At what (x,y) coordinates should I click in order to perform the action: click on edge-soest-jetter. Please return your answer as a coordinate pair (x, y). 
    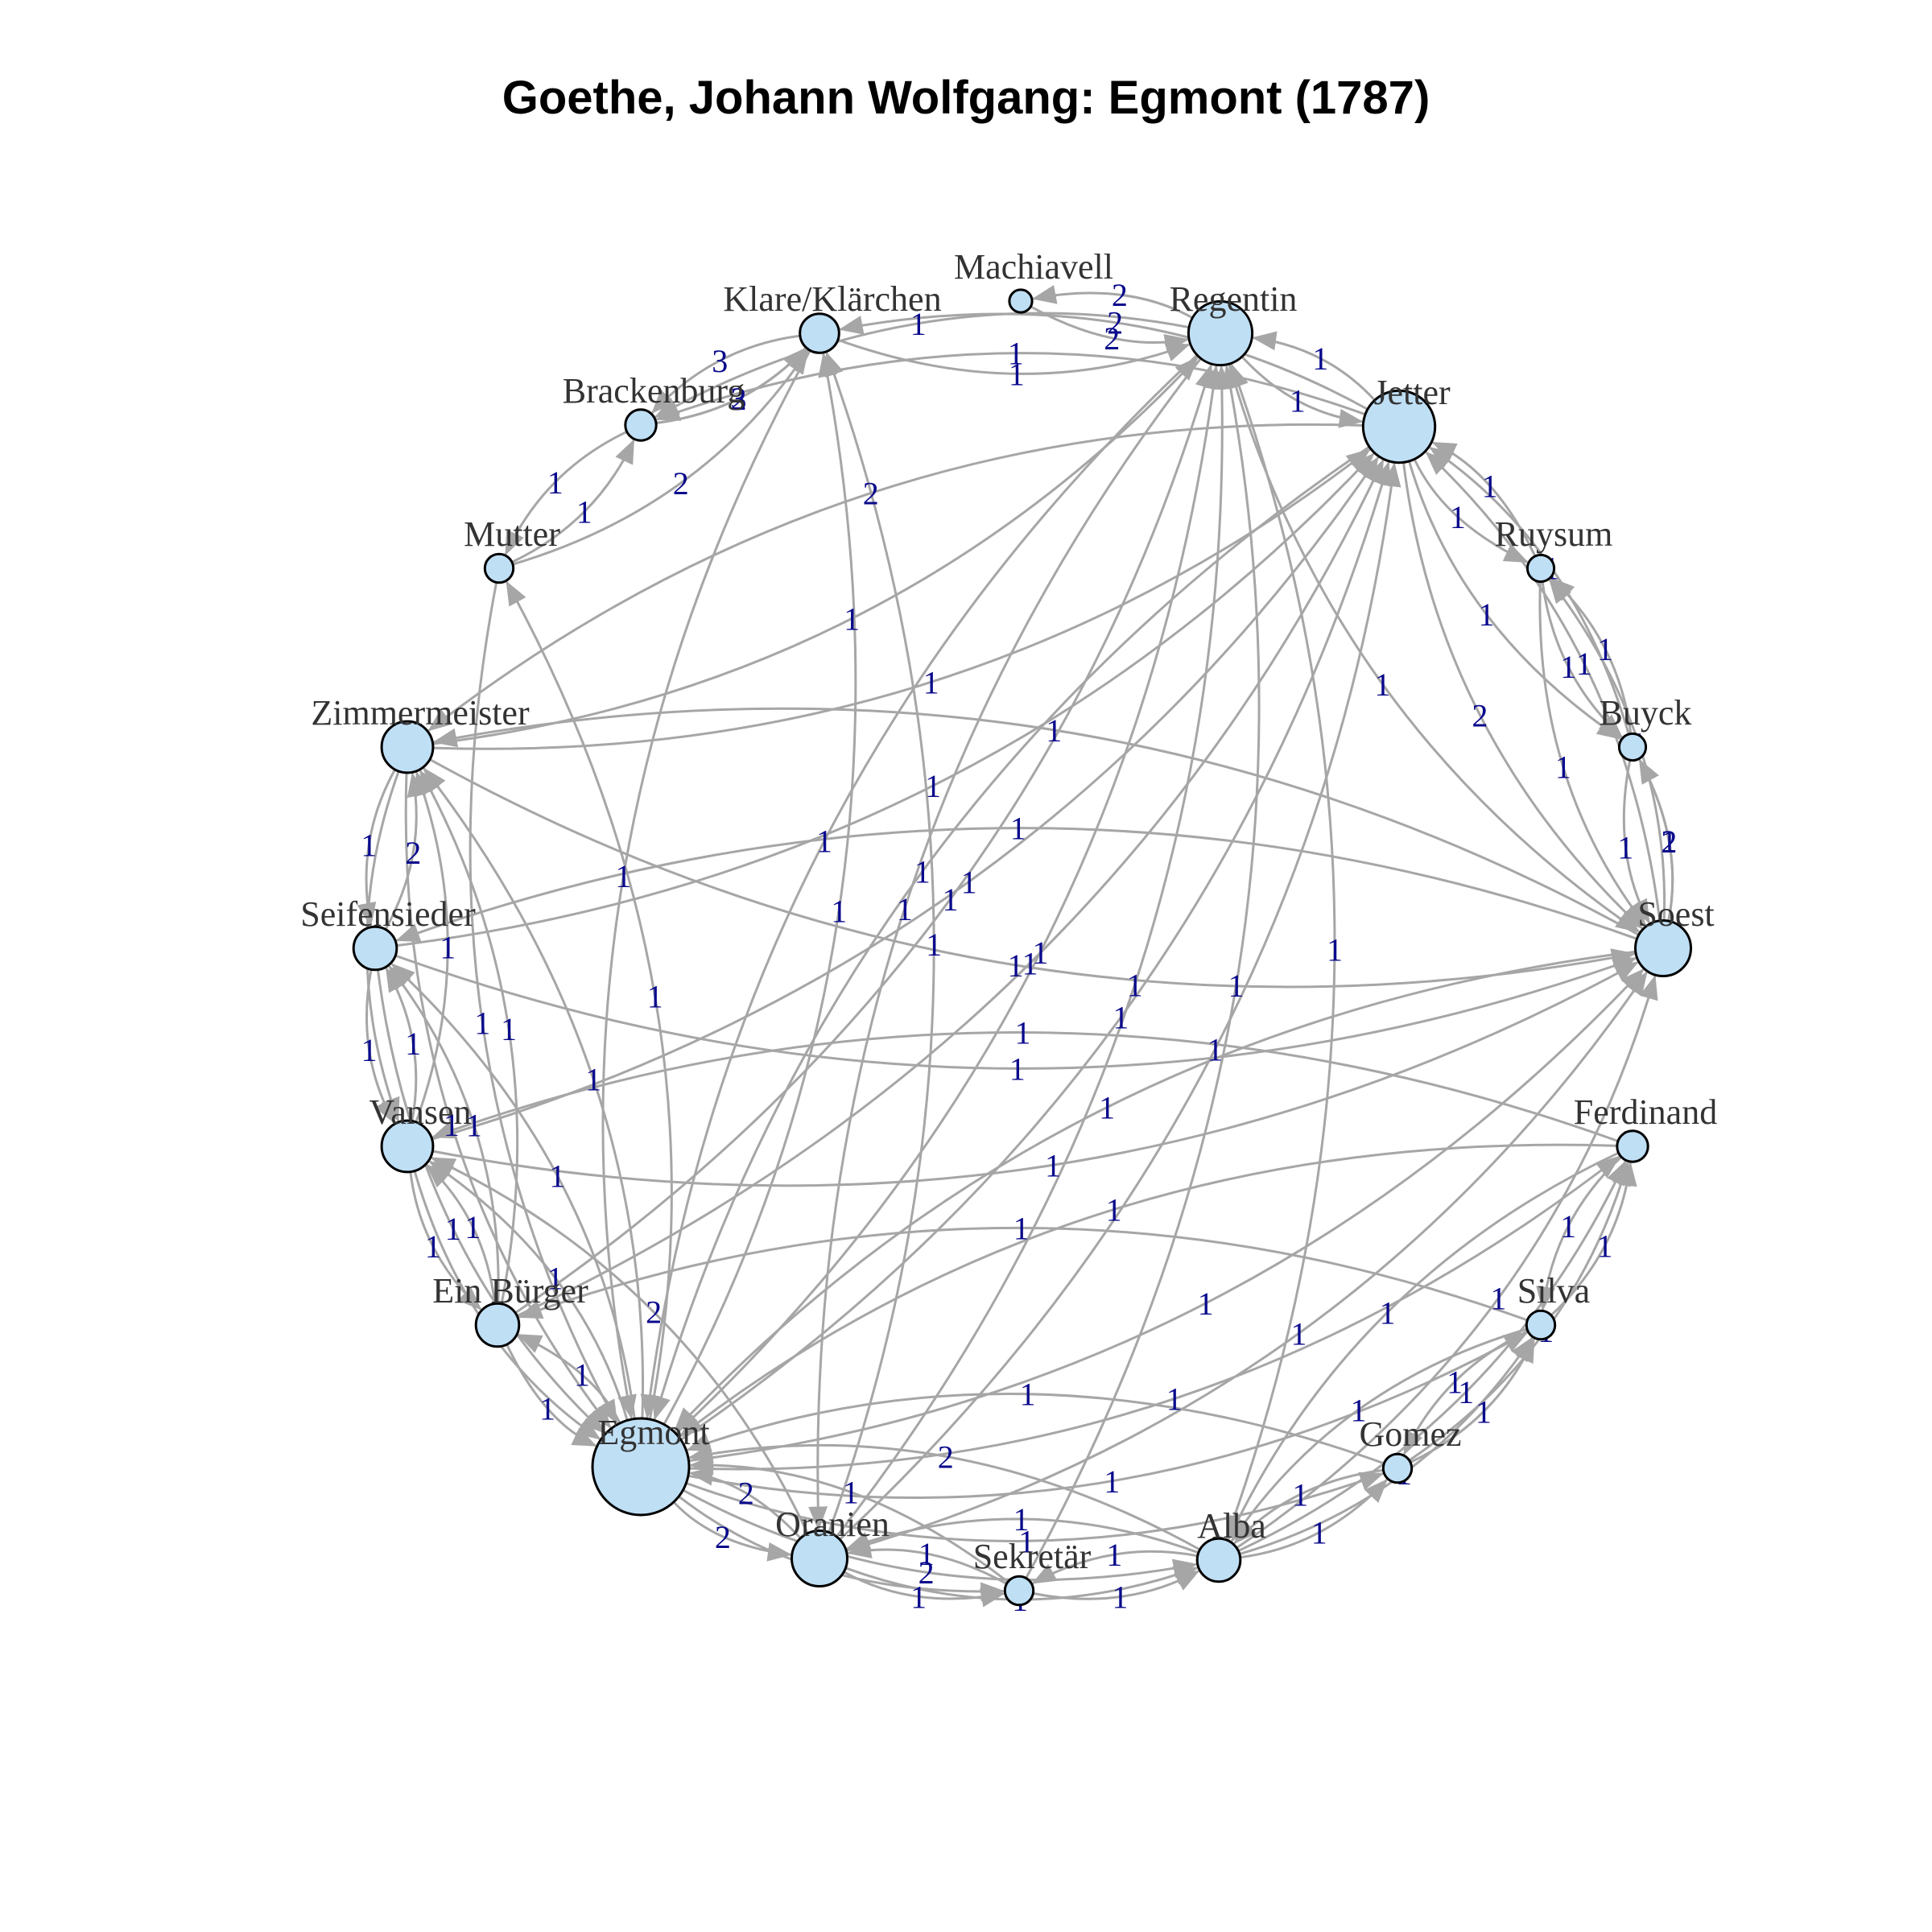
    Looking at the image, I should click on (1543, 686).